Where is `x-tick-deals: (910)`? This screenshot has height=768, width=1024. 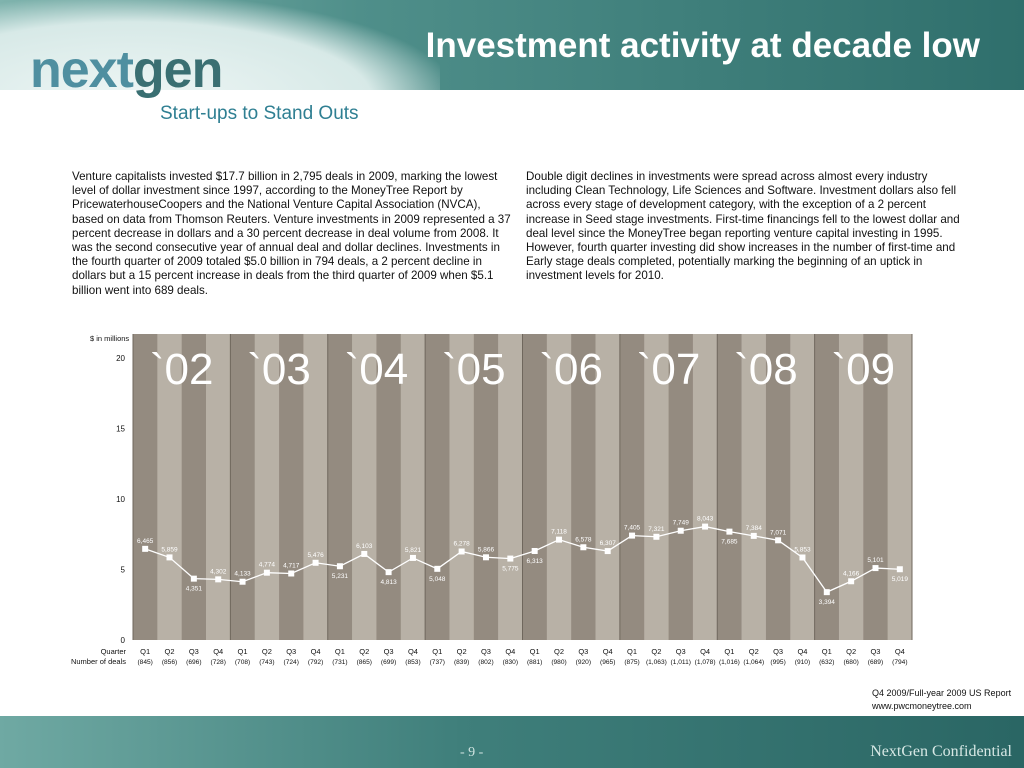
x-tick-deals: (910) is located at coordinates (802, 662).